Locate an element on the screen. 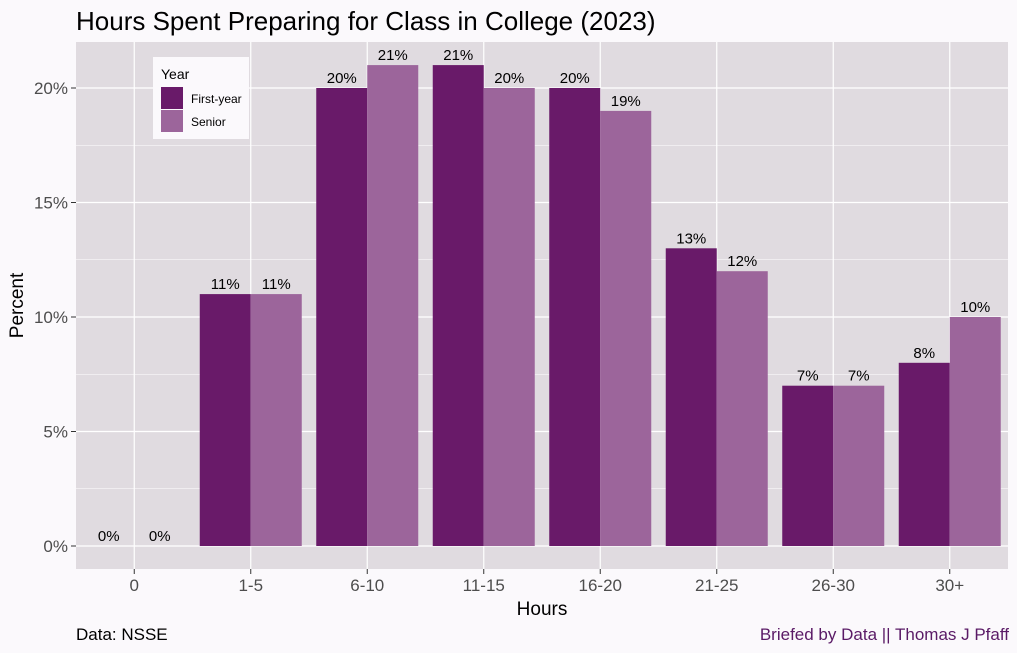 This screenshot has width=1017, height=653. y-tick-label: 10% is located at coordinates (51, 317).